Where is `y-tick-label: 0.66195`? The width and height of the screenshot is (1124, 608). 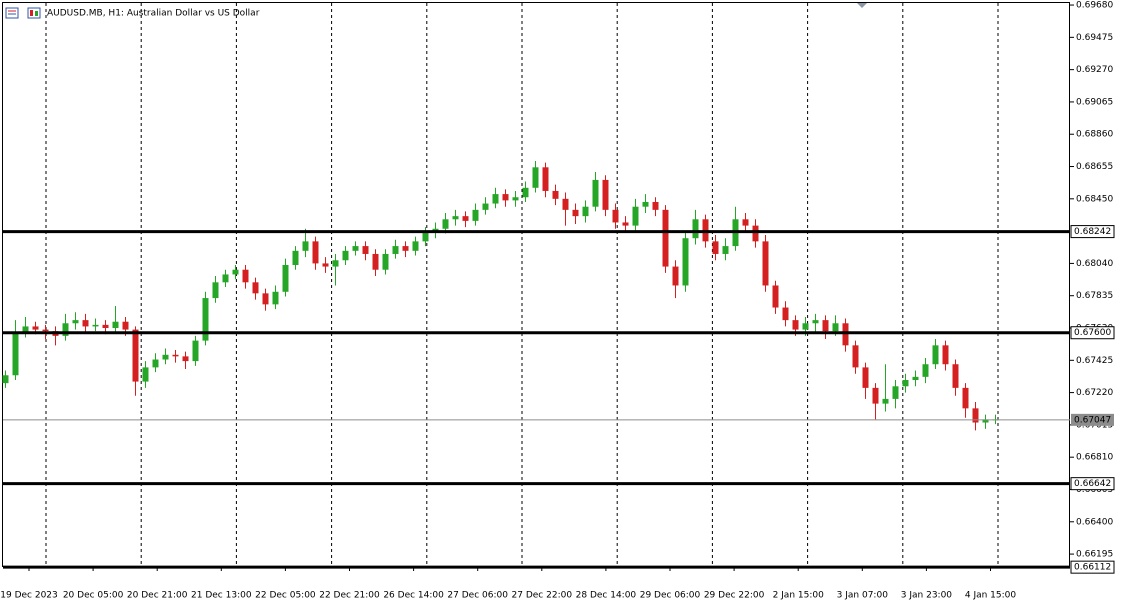 y-tick-label: 0.66195 is located at coordinates (1094, 555).